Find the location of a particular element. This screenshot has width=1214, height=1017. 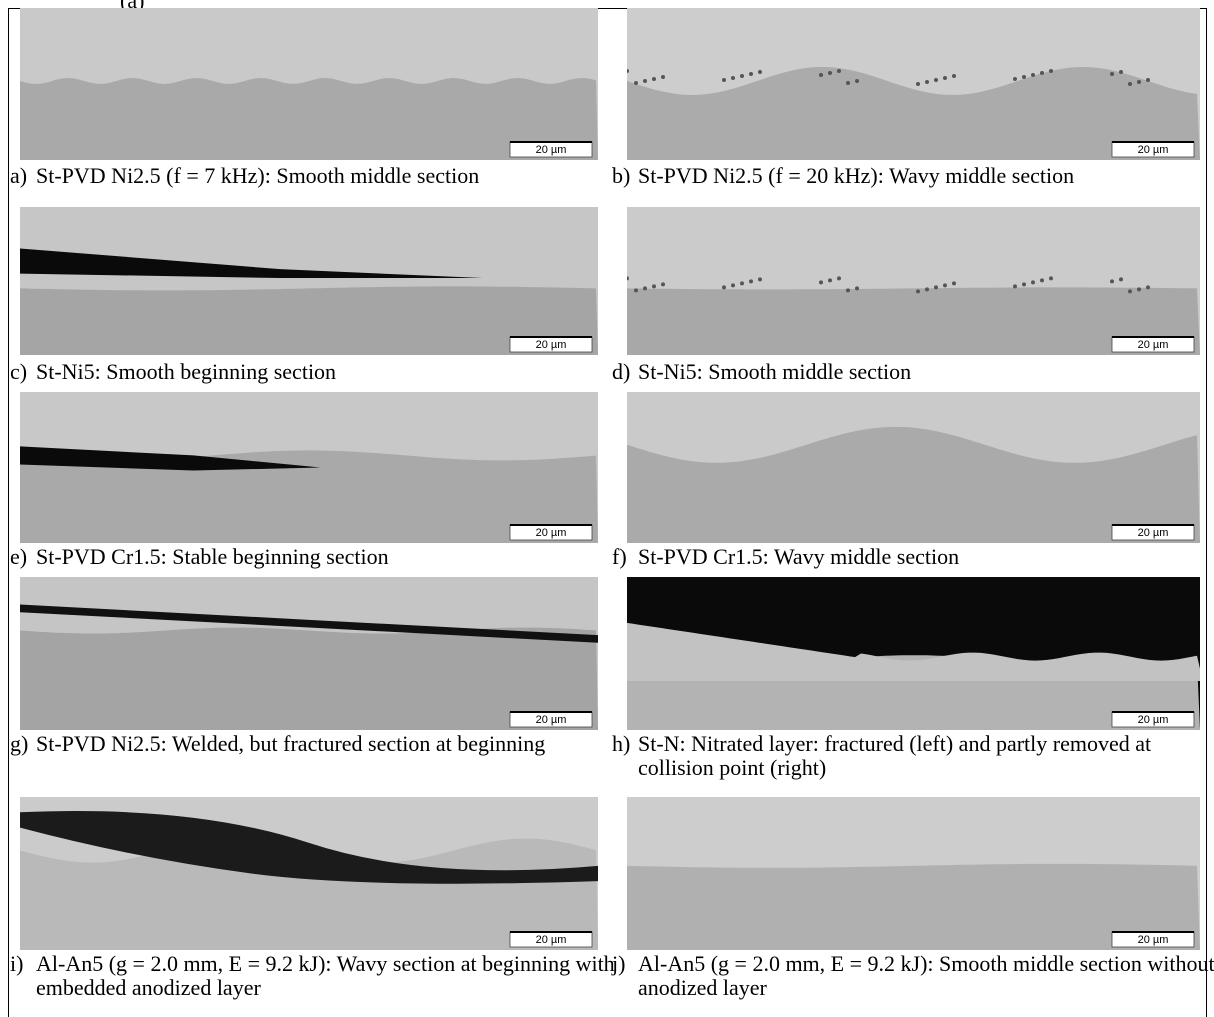

caption-label: d) is located at coordinates (621, 371).